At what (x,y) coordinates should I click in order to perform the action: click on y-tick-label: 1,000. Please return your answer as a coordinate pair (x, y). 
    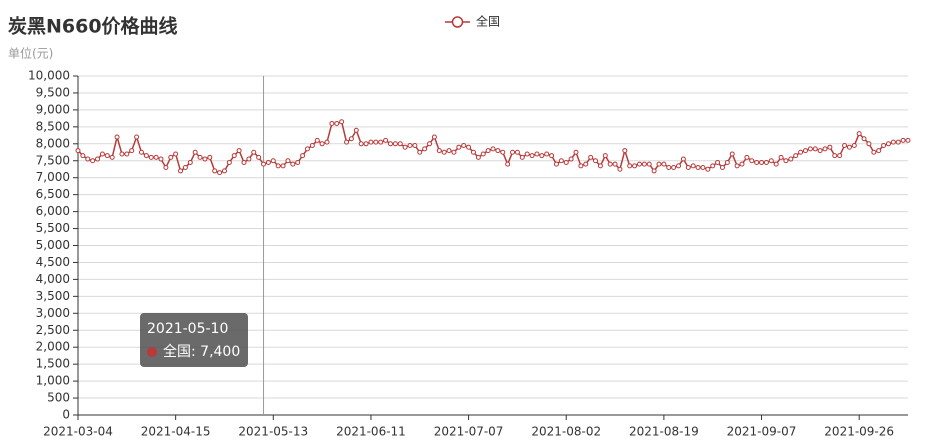
    Looking at the image, I should click on (53, 381).